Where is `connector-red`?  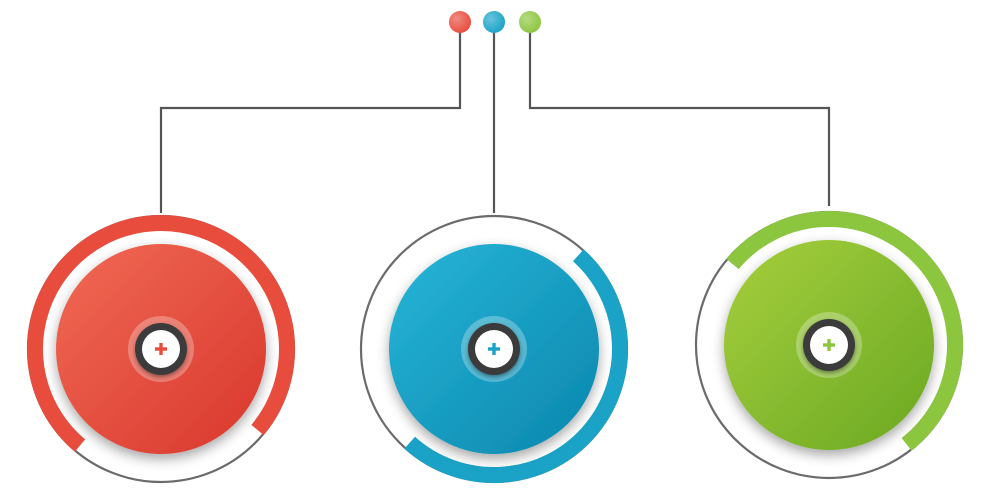
connector-red is located at coordinates (310, 121).